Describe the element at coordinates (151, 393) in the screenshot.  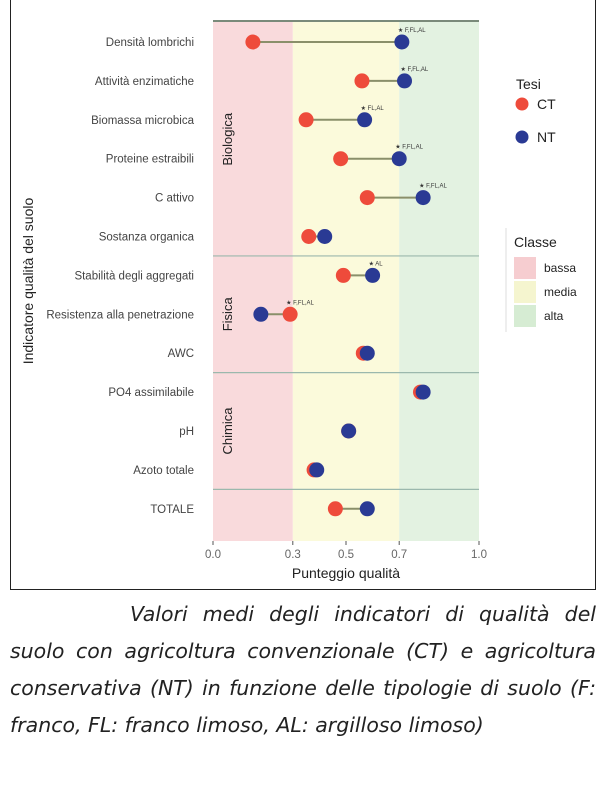
I see `y-tick-label: PO4 assimilabile` at that location.